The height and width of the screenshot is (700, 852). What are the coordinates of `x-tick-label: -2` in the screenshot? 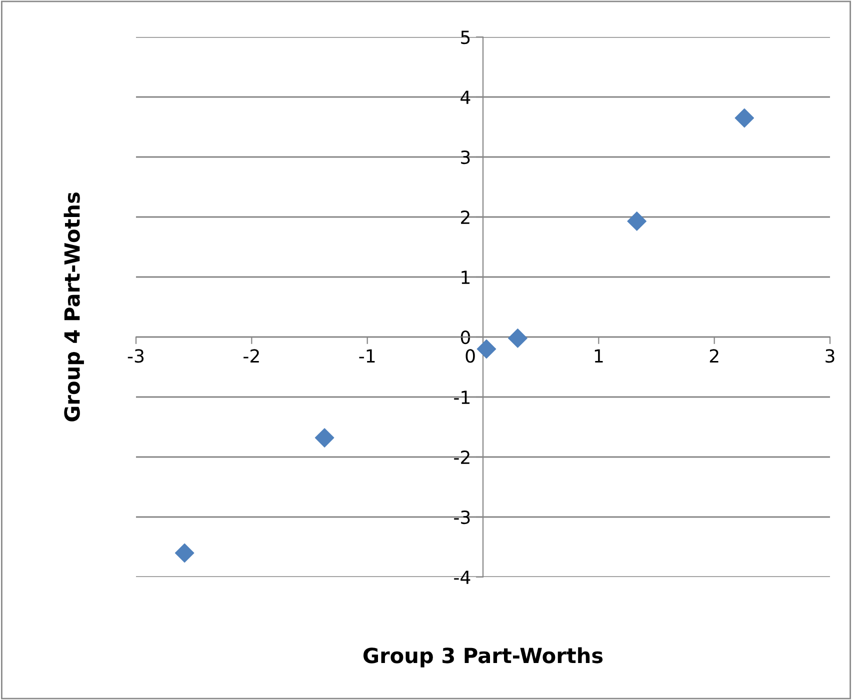 It's located at (251, 356).